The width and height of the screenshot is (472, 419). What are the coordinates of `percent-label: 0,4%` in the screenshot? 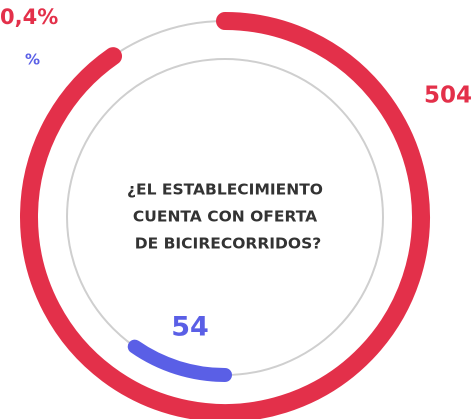 It's located at (29, 17).